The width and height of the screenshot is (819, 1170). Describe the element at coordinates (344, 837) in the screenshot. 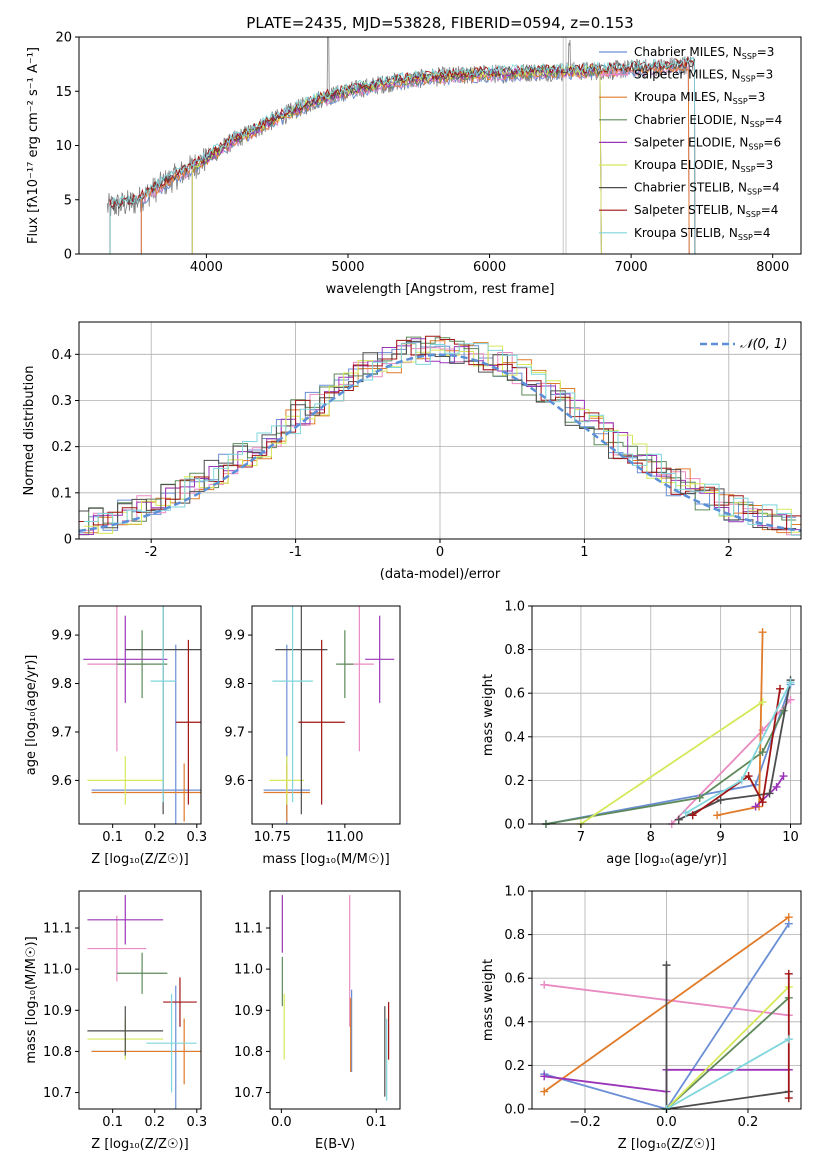

I see `x-tick-label: 11.00` at that location.